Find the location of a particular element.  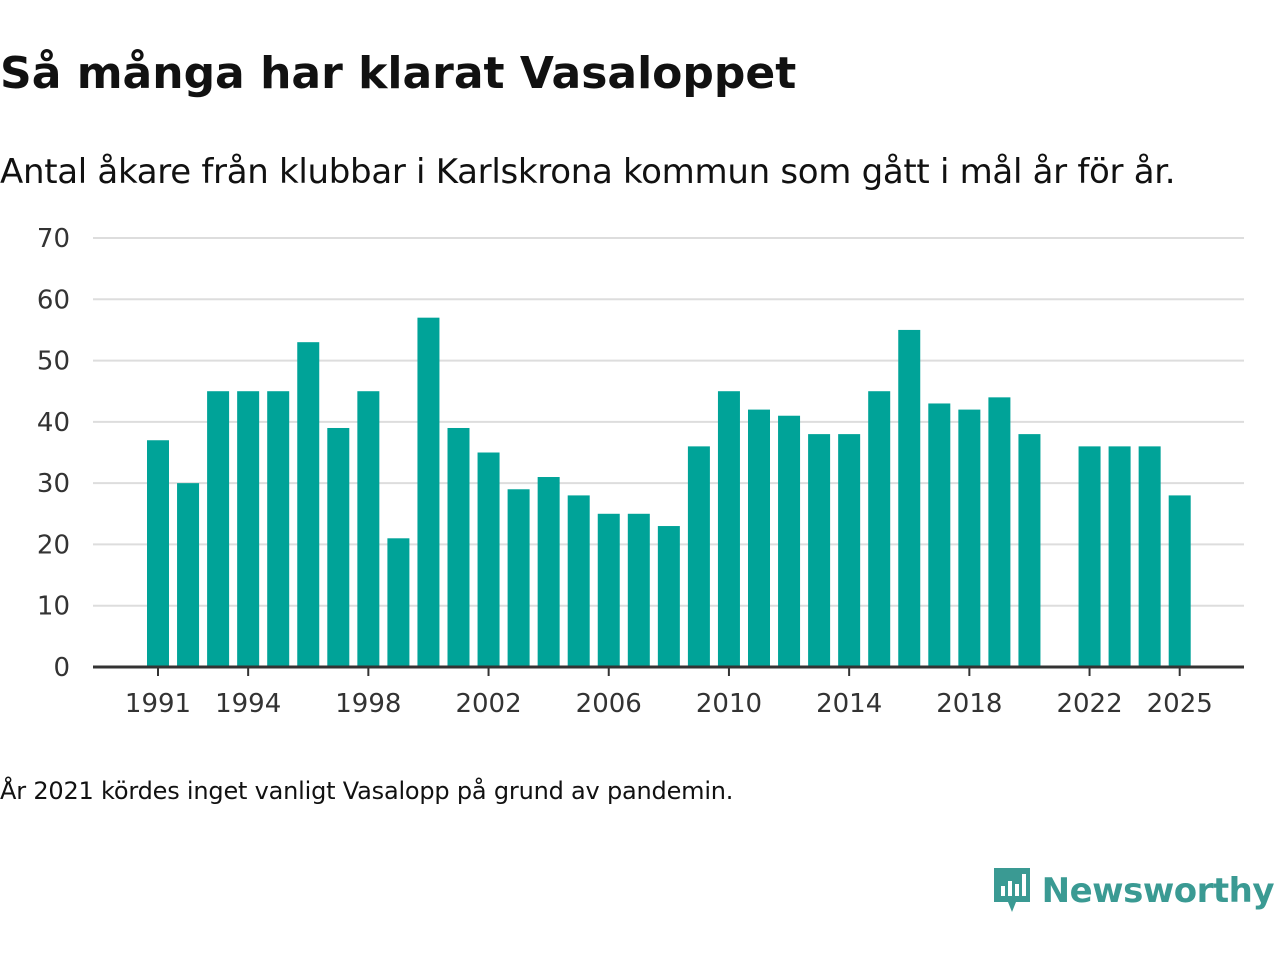

bar-2025 is located at coordinates (1179, 581).